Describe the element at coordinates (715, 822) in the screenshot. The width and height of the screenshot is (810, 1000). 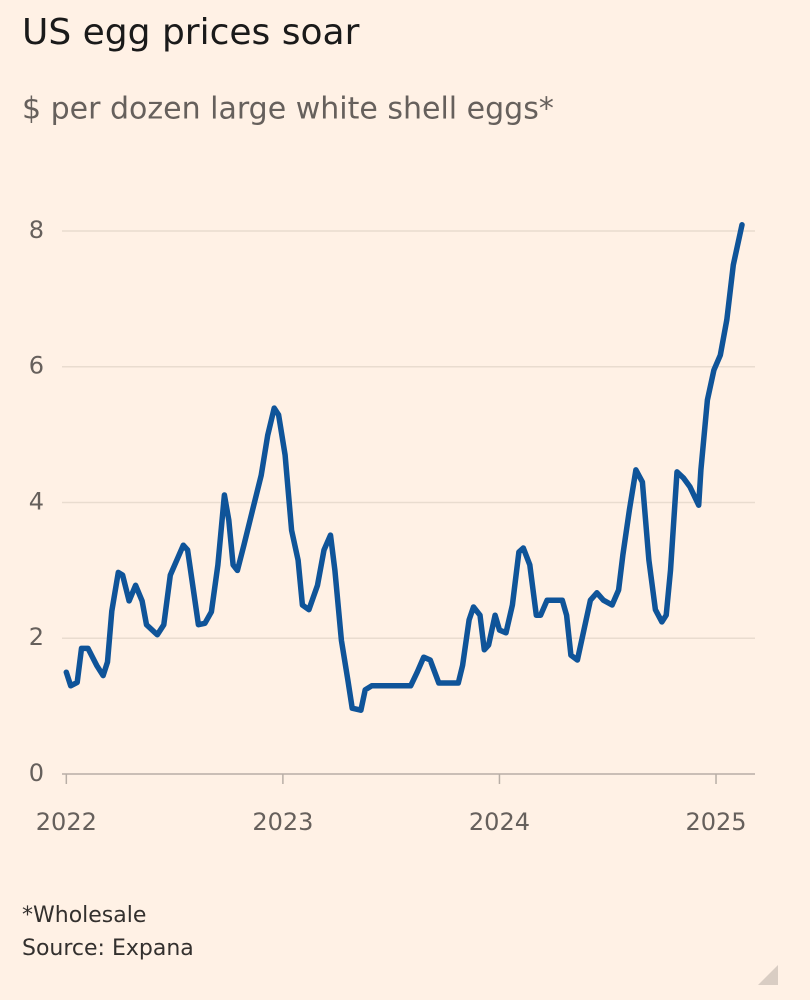
I see `x-tick-label: 2025` at that location.